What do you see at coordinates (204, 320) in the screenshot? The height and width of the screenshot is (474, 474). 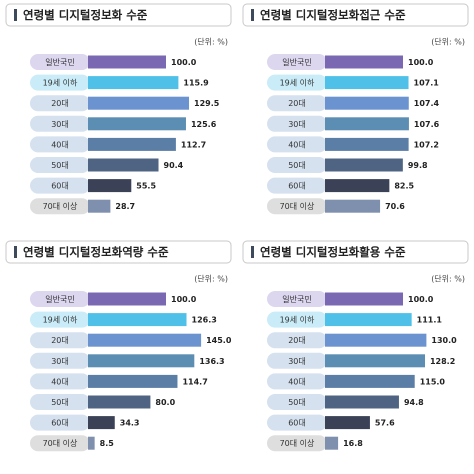 I see `value-label: 126.3` at bounding box center [204, 320].